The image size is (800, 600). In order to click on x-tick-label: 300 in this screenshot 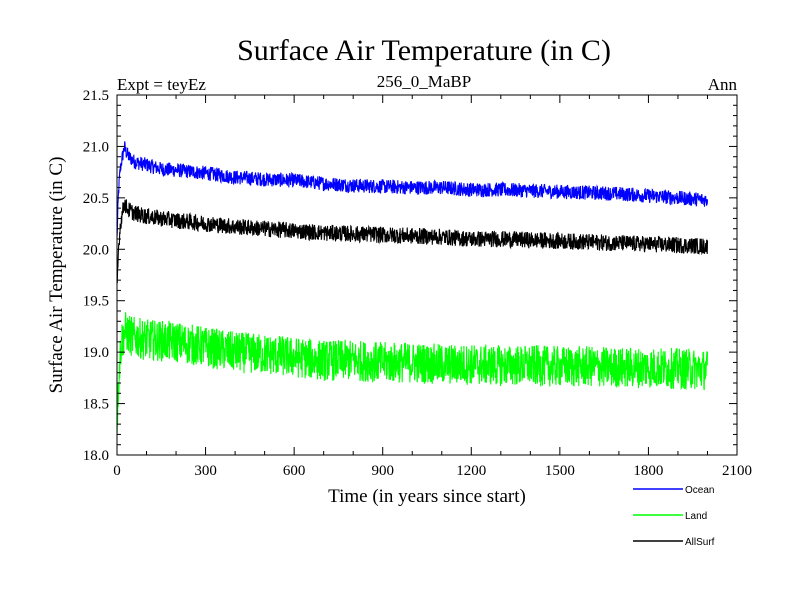, I will do `click(205, 471)`.